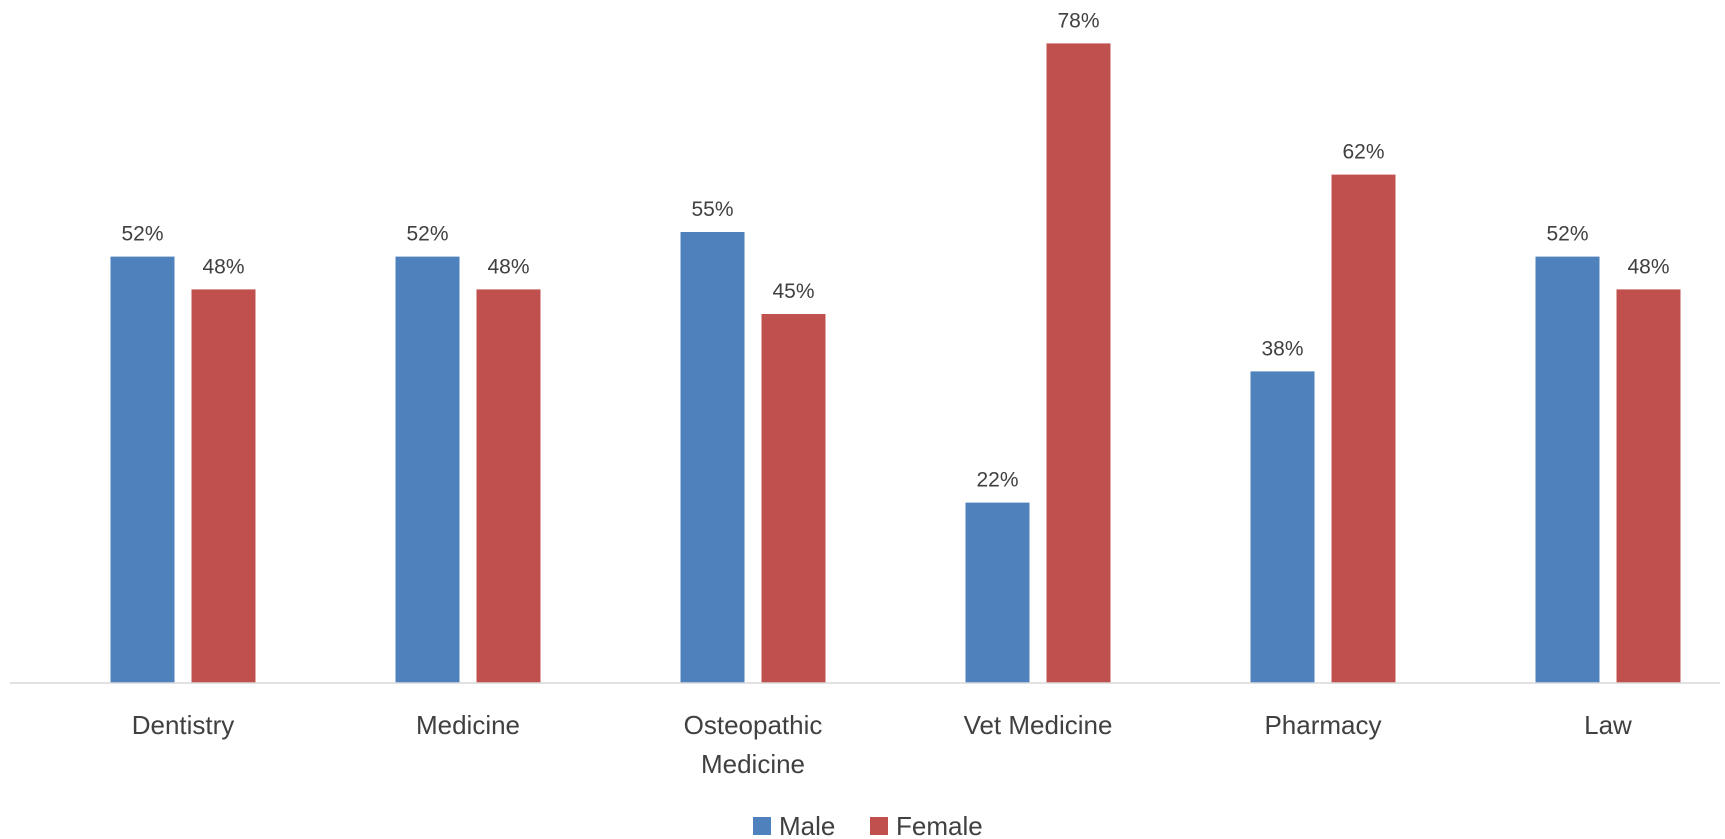 Image resolution: width=1725 pixels, height=839 pixels. I want to click on legend-label-male: Male, so click(807, 825).